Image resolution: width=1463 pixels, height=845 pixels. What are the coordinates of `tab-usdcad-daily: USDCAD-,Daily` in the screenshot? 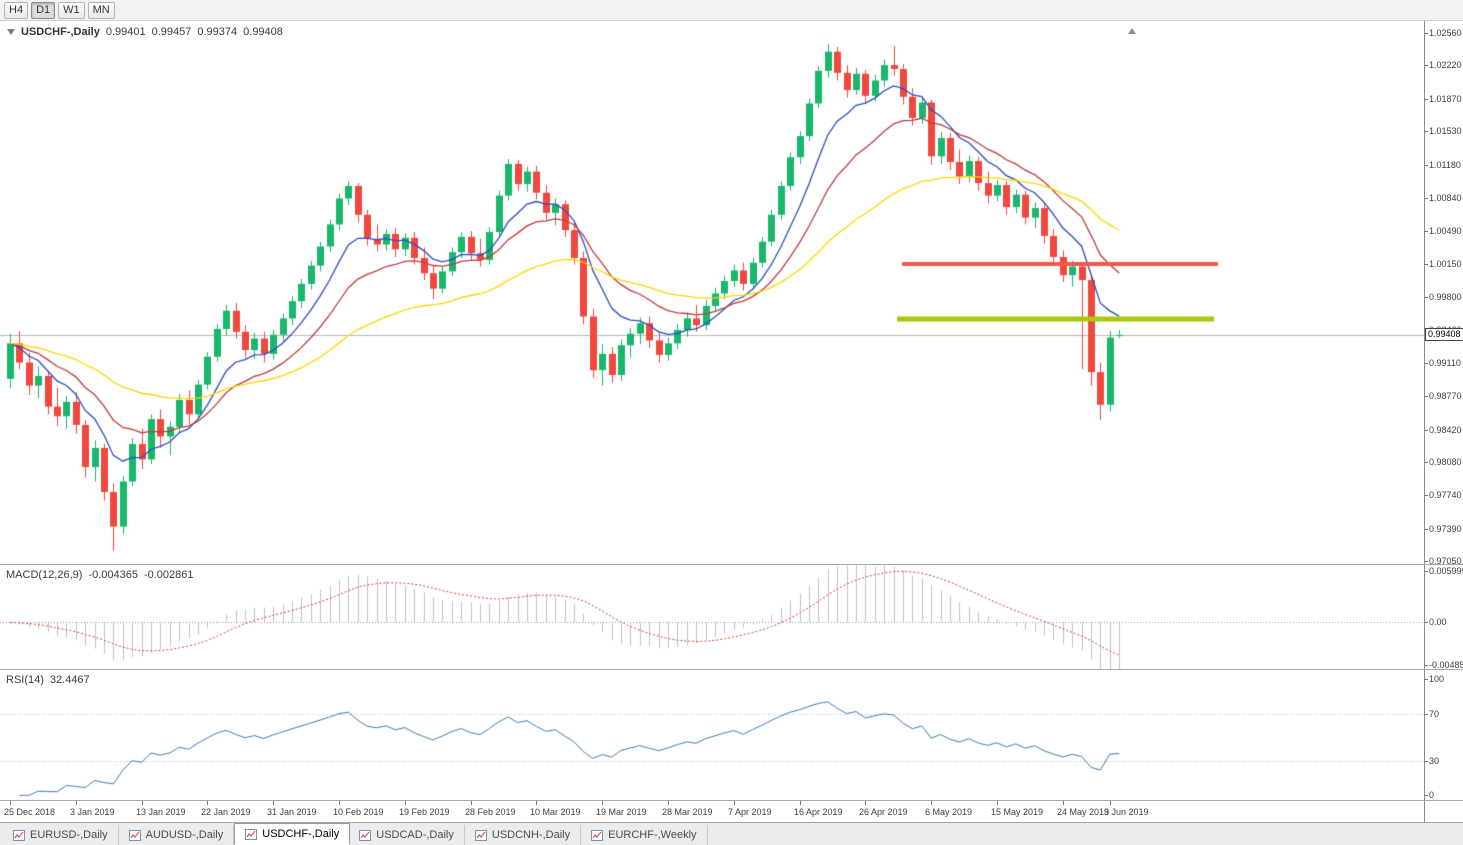 It's located at (407, 835).